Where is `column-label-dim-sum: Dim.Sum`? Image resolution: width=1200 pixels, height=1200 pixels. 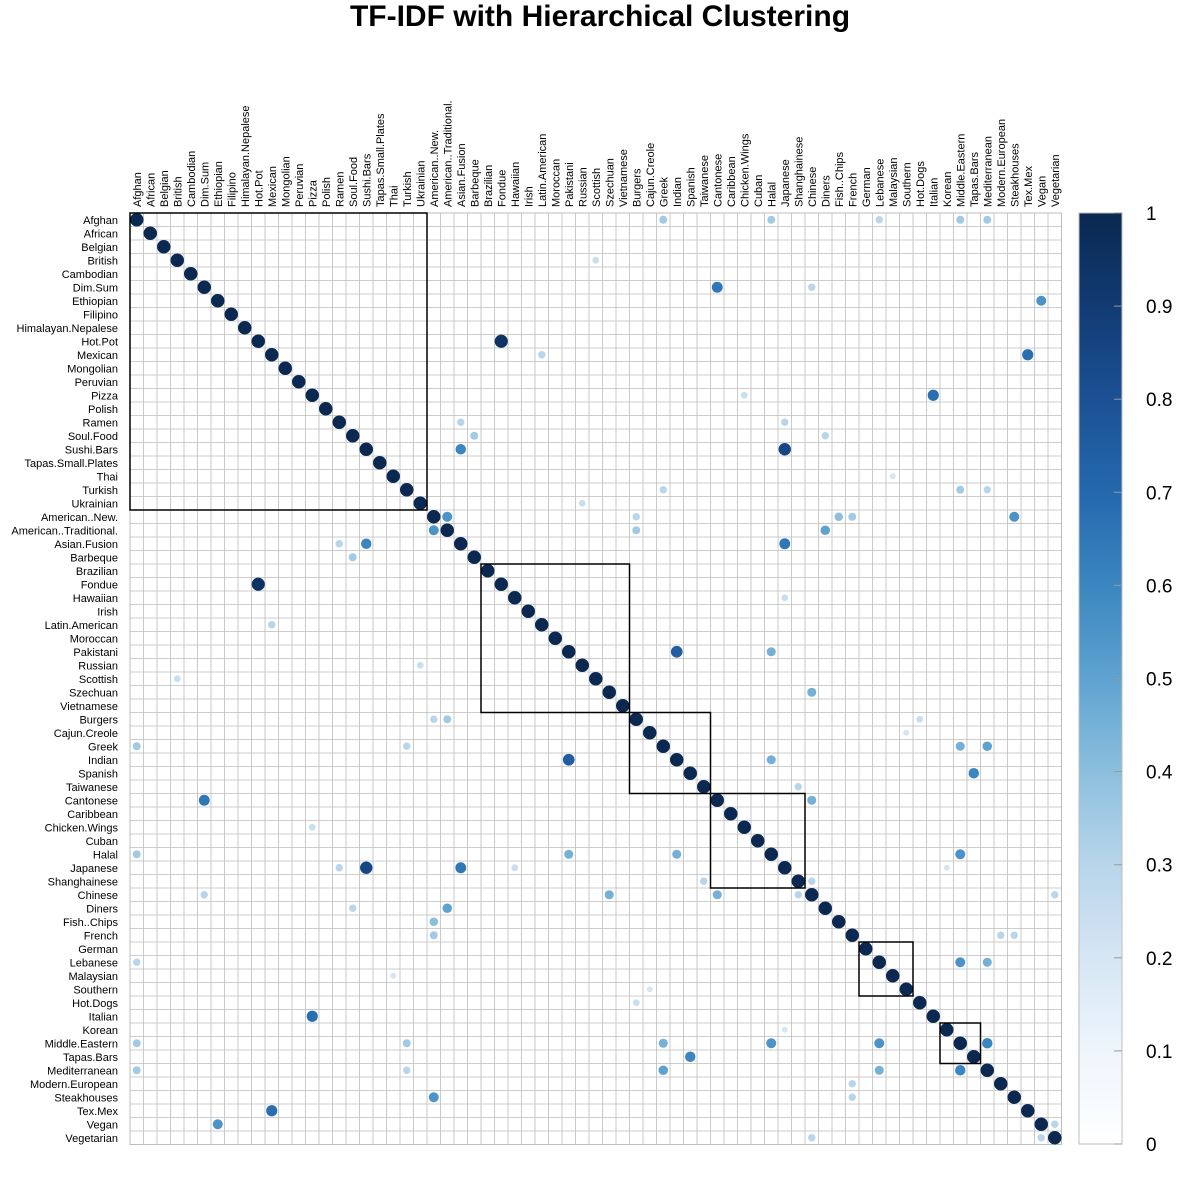
column-label-dim-sum: Dim.Sum is located at coordinates (205, 184).